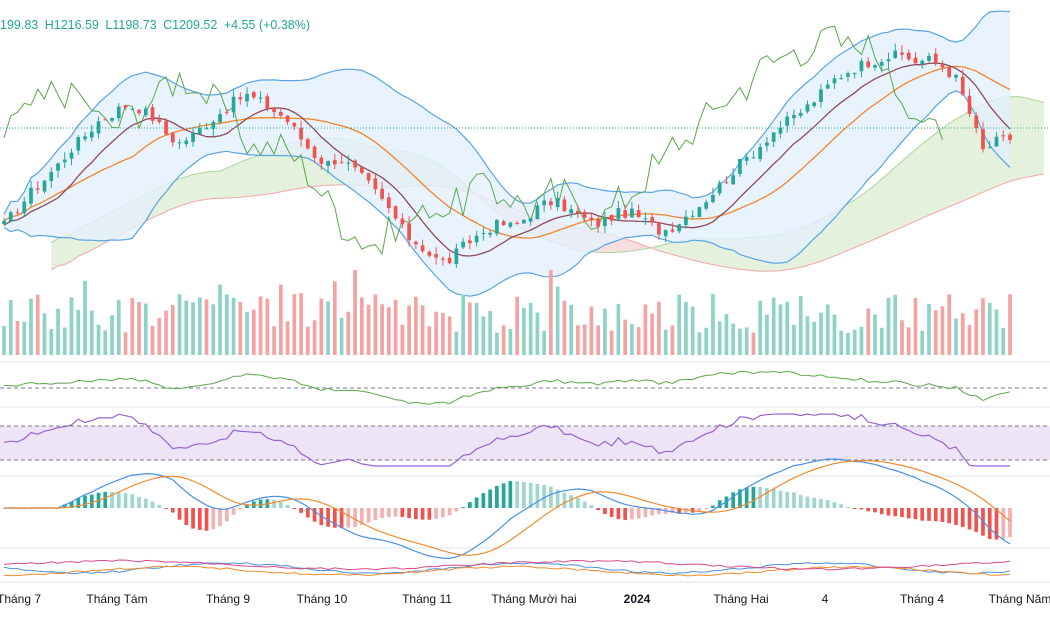 This screenshot has height=630, width=1050. I want to click on ohlc-high-prefix: H, so click(49, 25).